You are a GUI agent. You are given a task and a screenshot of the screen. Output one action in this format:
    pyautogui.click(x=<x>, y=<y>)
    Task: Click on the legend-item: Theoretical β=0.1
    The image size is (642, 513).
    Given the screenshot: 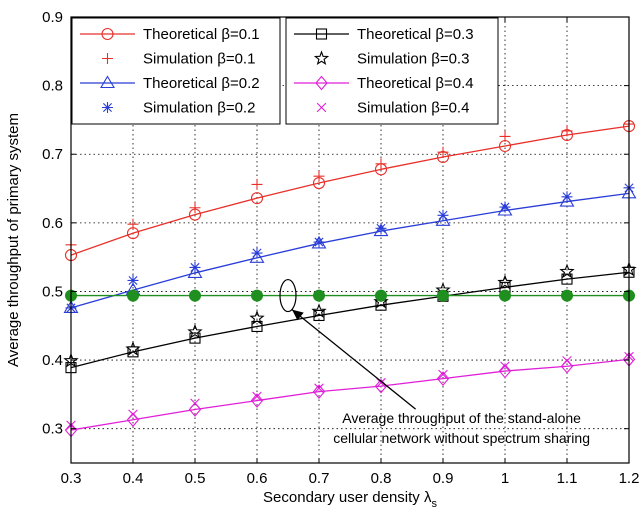 What is the action you would take?
    pyautogui.click(x=170, y=34)
    